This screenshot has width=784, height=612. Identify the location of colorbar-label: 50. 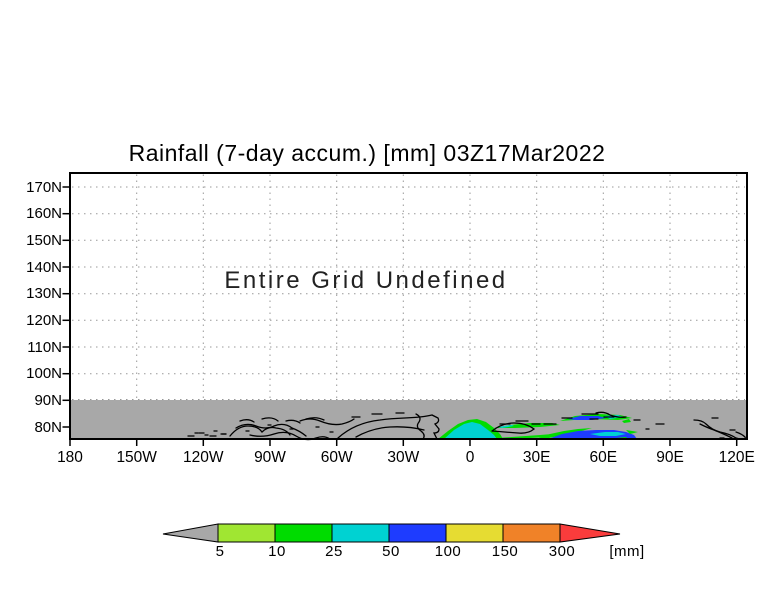
(391, 551).